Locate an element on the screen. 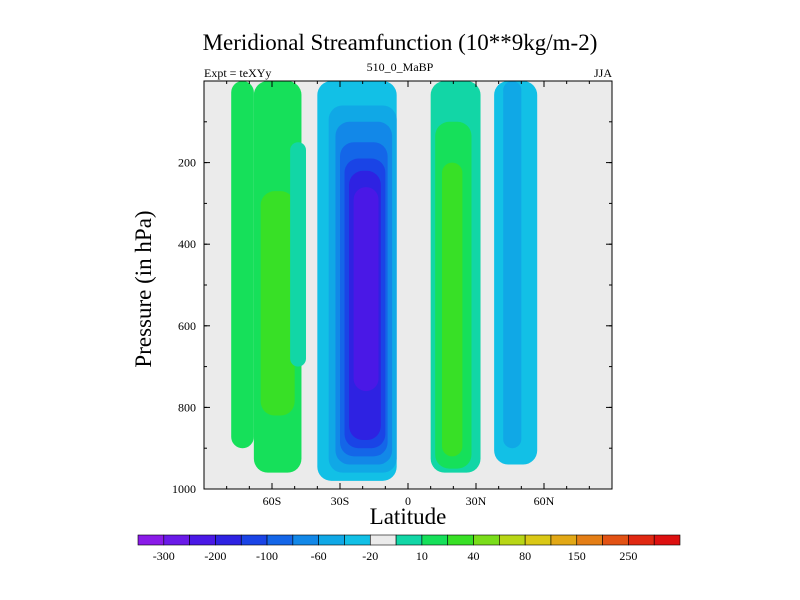 Image resolution: width=800 pixels, height=600 pixels. x-tick-label: 30N is located at coordinates (476, 501).